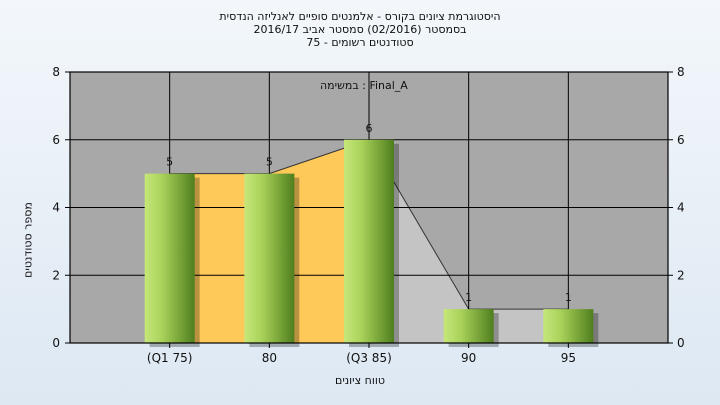  Describe the element at coordinates (469, 241) in the screenshot. I see `upper-area` at that location.